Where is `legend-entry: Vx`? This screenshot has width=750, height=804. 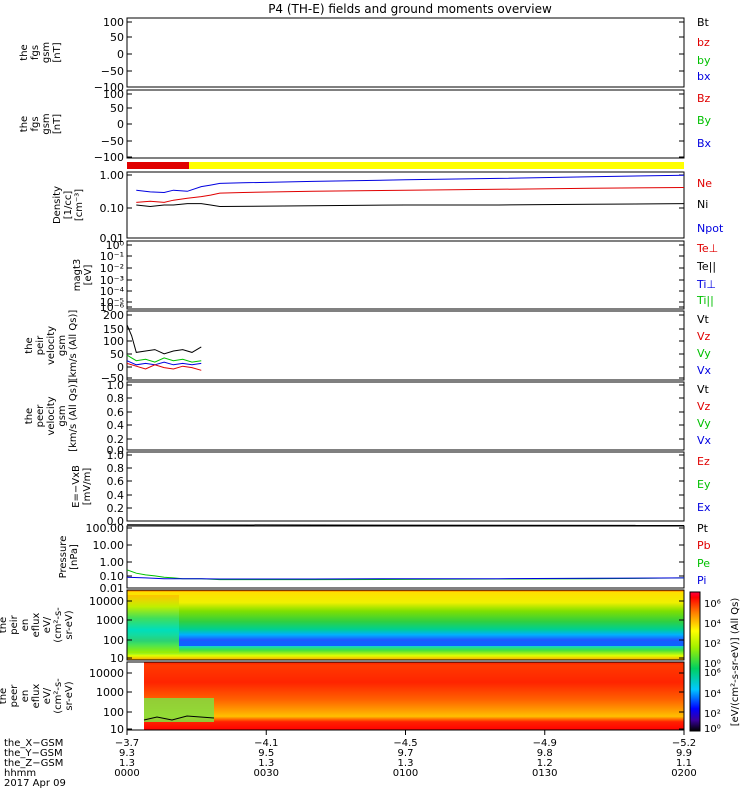
legend-entry: Vx is located at coordinates (704, 370).